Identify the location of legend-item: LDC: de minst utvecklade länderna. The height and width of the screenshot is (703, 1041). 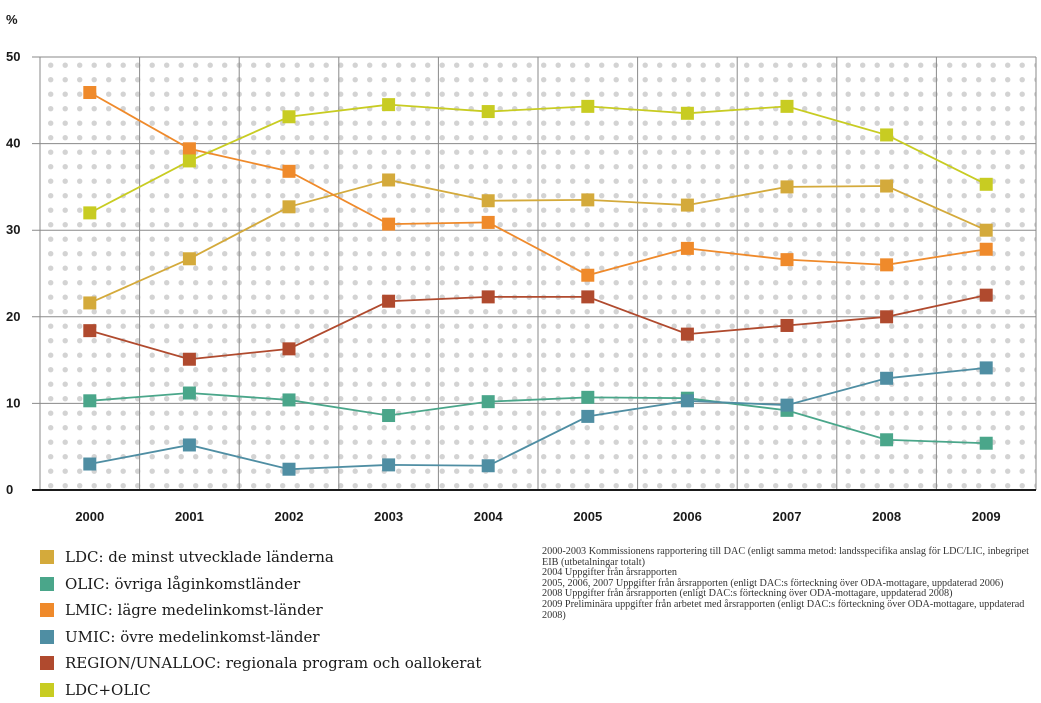
(260, 557).